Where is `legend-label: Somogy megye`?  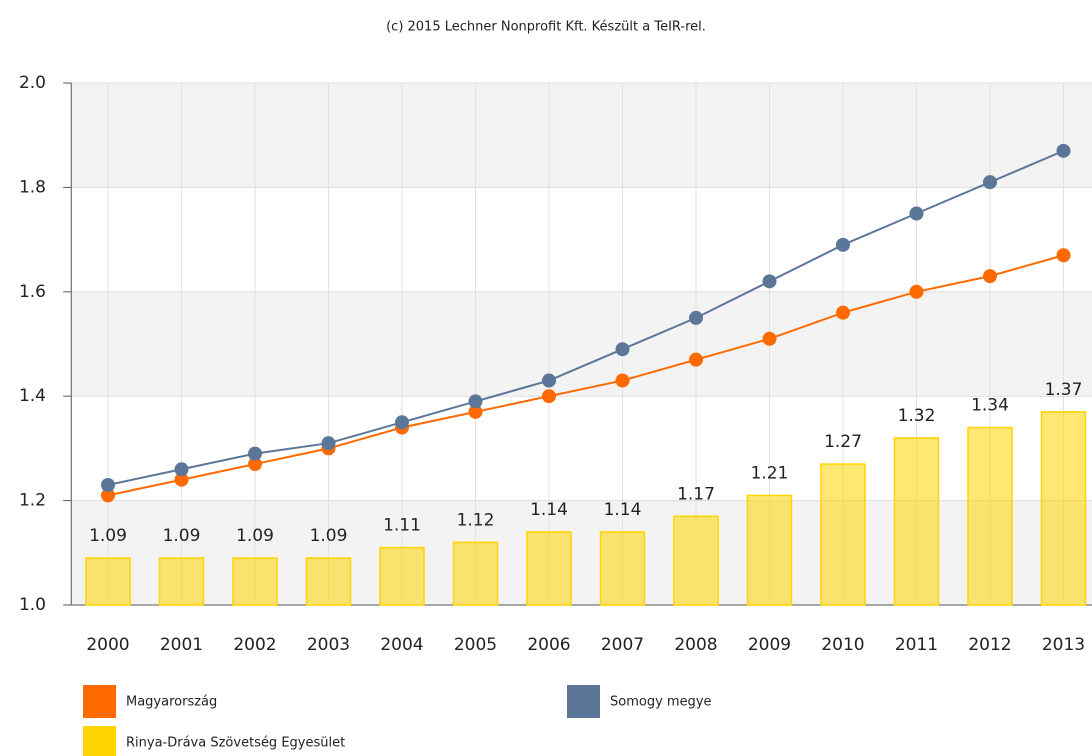 legend-label: Somogy megye is located at coordinates (661, 702).